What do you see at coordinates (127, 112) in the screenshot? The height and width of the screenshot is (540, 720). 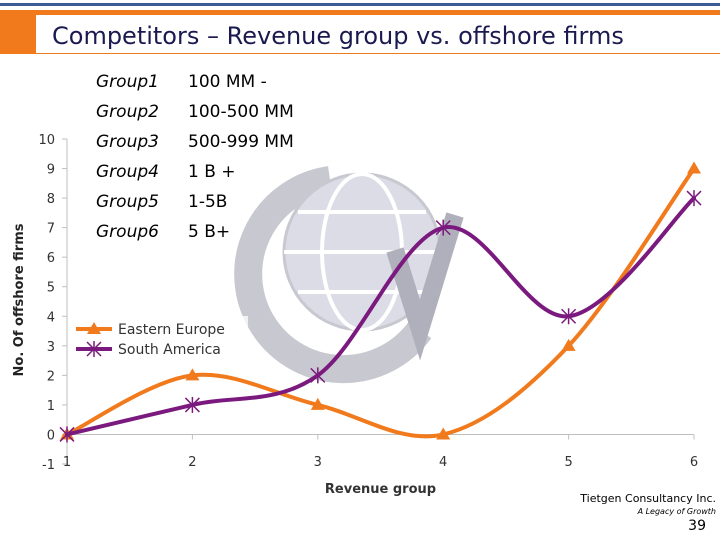 I see `group-name: Group2` at bounding box center [127, 112].